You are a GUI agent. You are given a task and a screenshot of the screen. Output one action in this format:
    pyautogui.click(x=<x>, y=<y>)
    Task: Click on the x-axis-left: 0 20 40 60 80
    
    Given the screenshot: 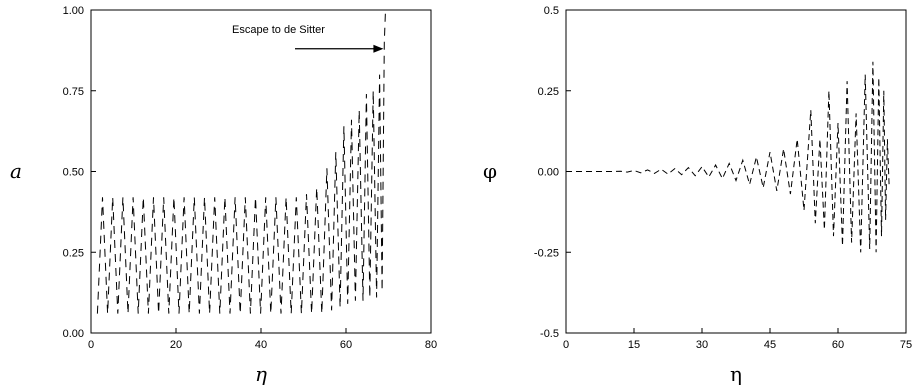 What is the action you would take?
    pyautogui.click(x=262, y=339)
    